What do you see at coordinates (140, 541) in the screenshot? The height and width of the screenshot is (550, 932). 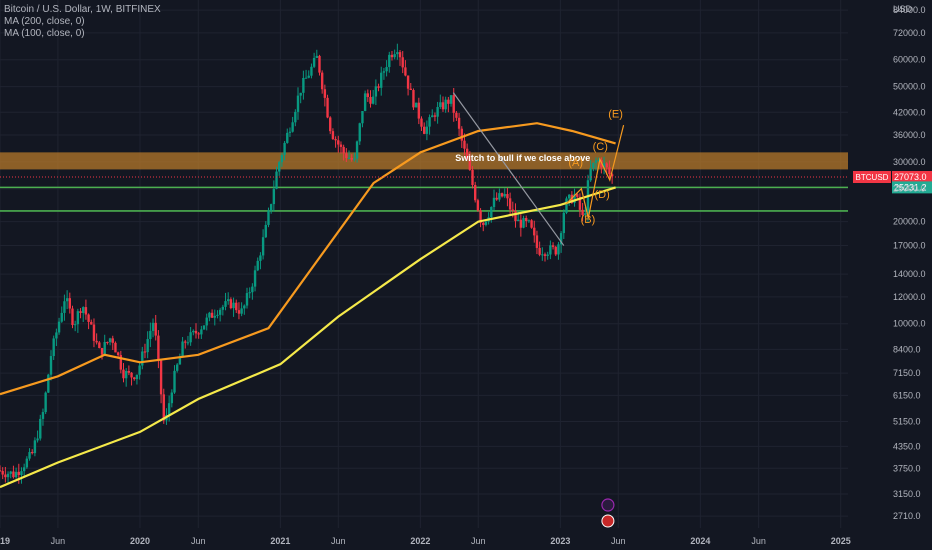 I see `x-tick-label: 2020` at bounding box center [140, 541].